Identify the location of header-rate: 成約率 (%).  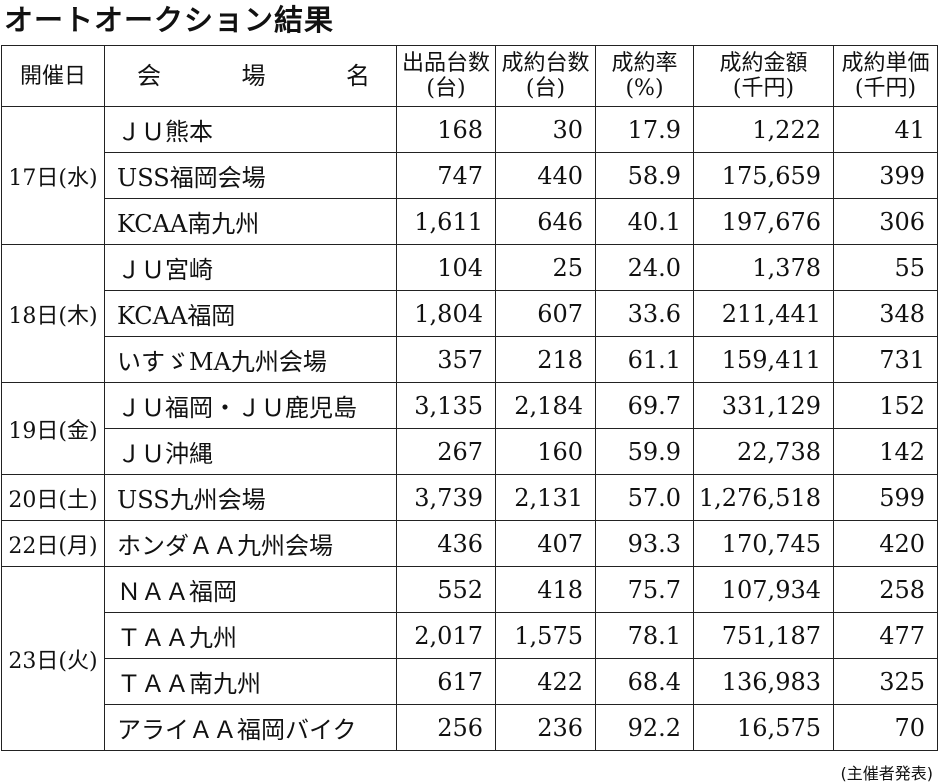
(644, 76).